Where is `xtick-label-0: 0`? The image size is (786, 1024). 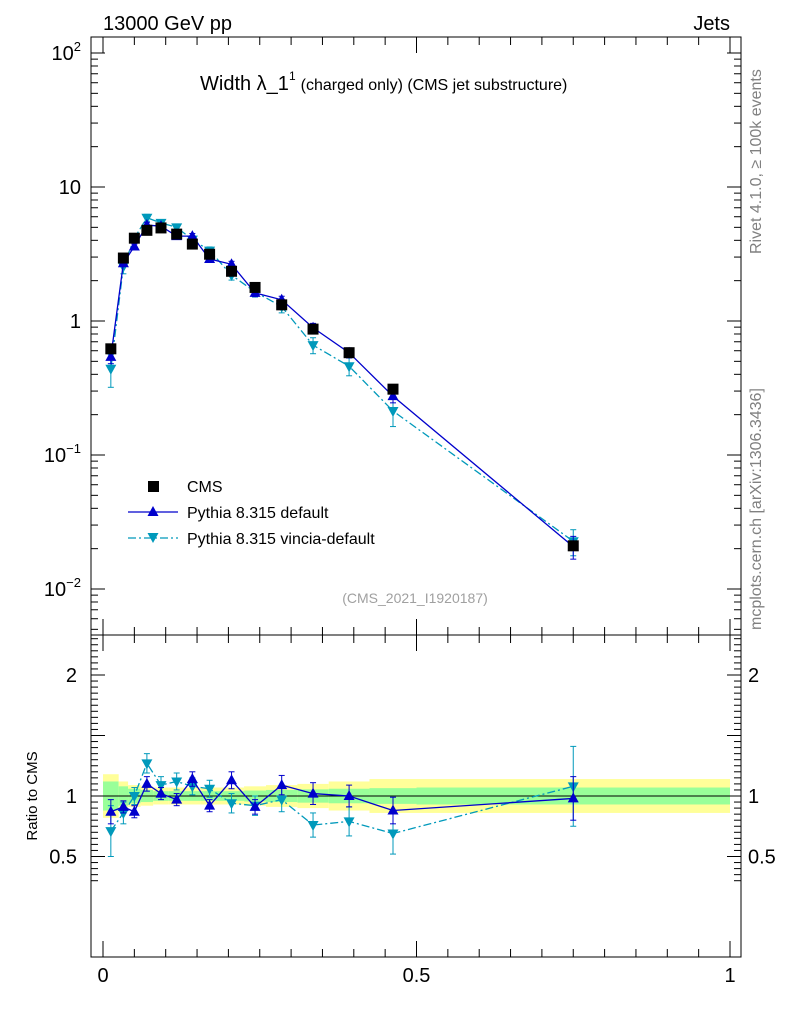
xtick-label-0: 0 is located at coordinates (102, 976).